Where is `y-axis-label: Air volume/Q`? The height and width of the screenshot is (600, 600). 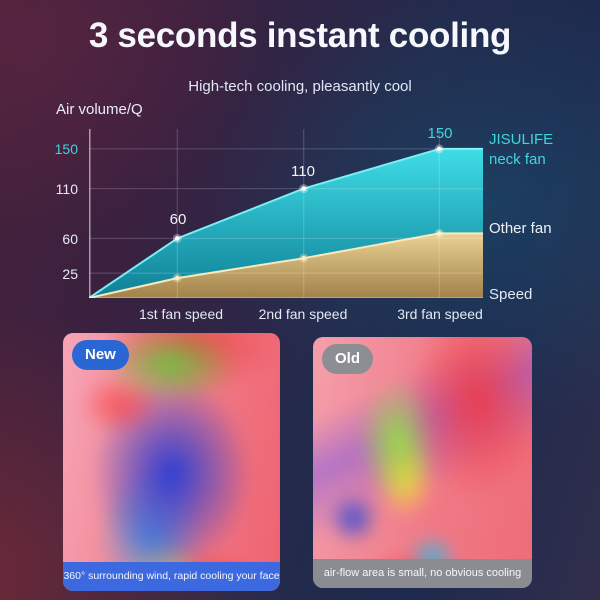
y-axis-label: Air volume/Q is located at coordinates (99, 109).